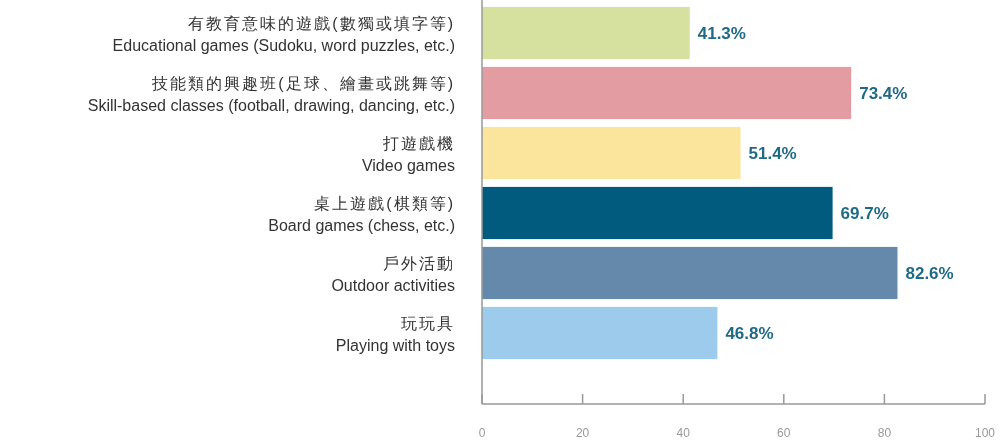 The image size is (1002, 441). Describe the element at coordinates (482, 433) in the screenshot. I see `x-tick-label: 0` at that location.